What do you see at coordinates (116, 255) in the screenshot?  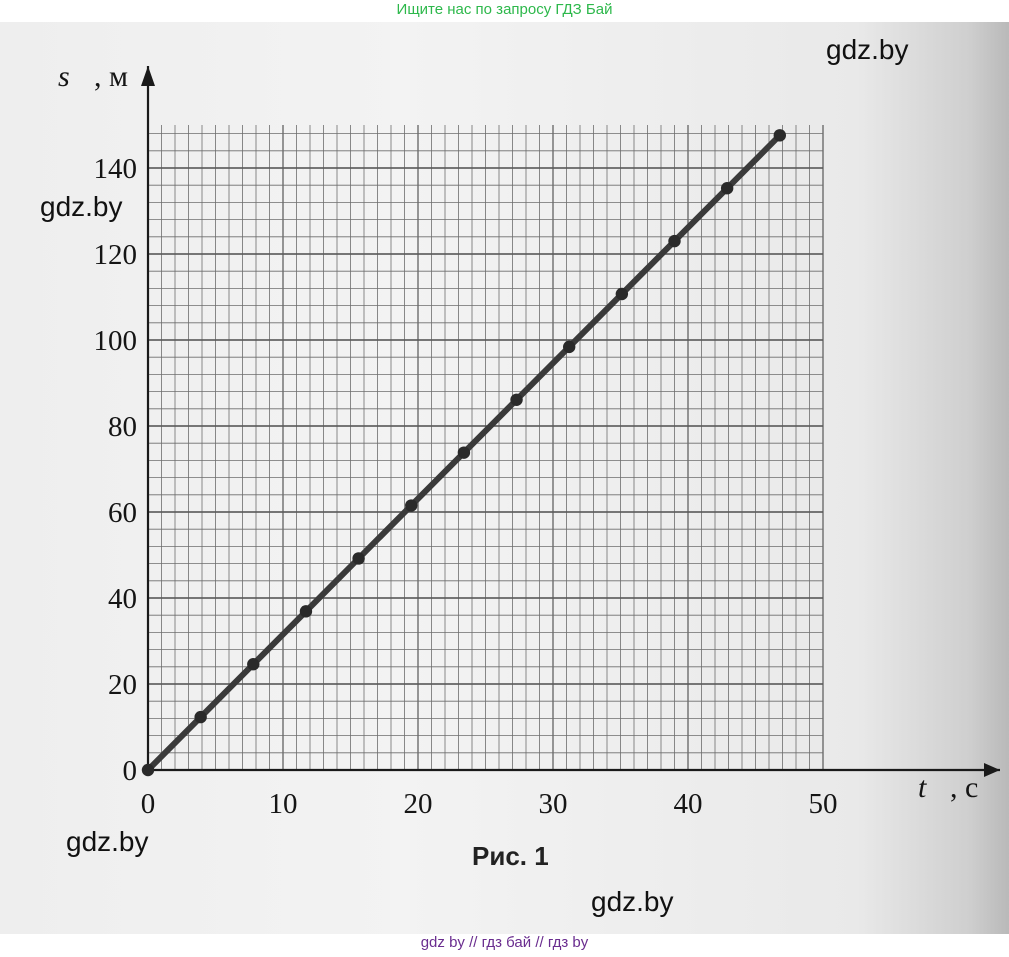 I see `y-tick-label: 120` at bounding box center [116, 255].